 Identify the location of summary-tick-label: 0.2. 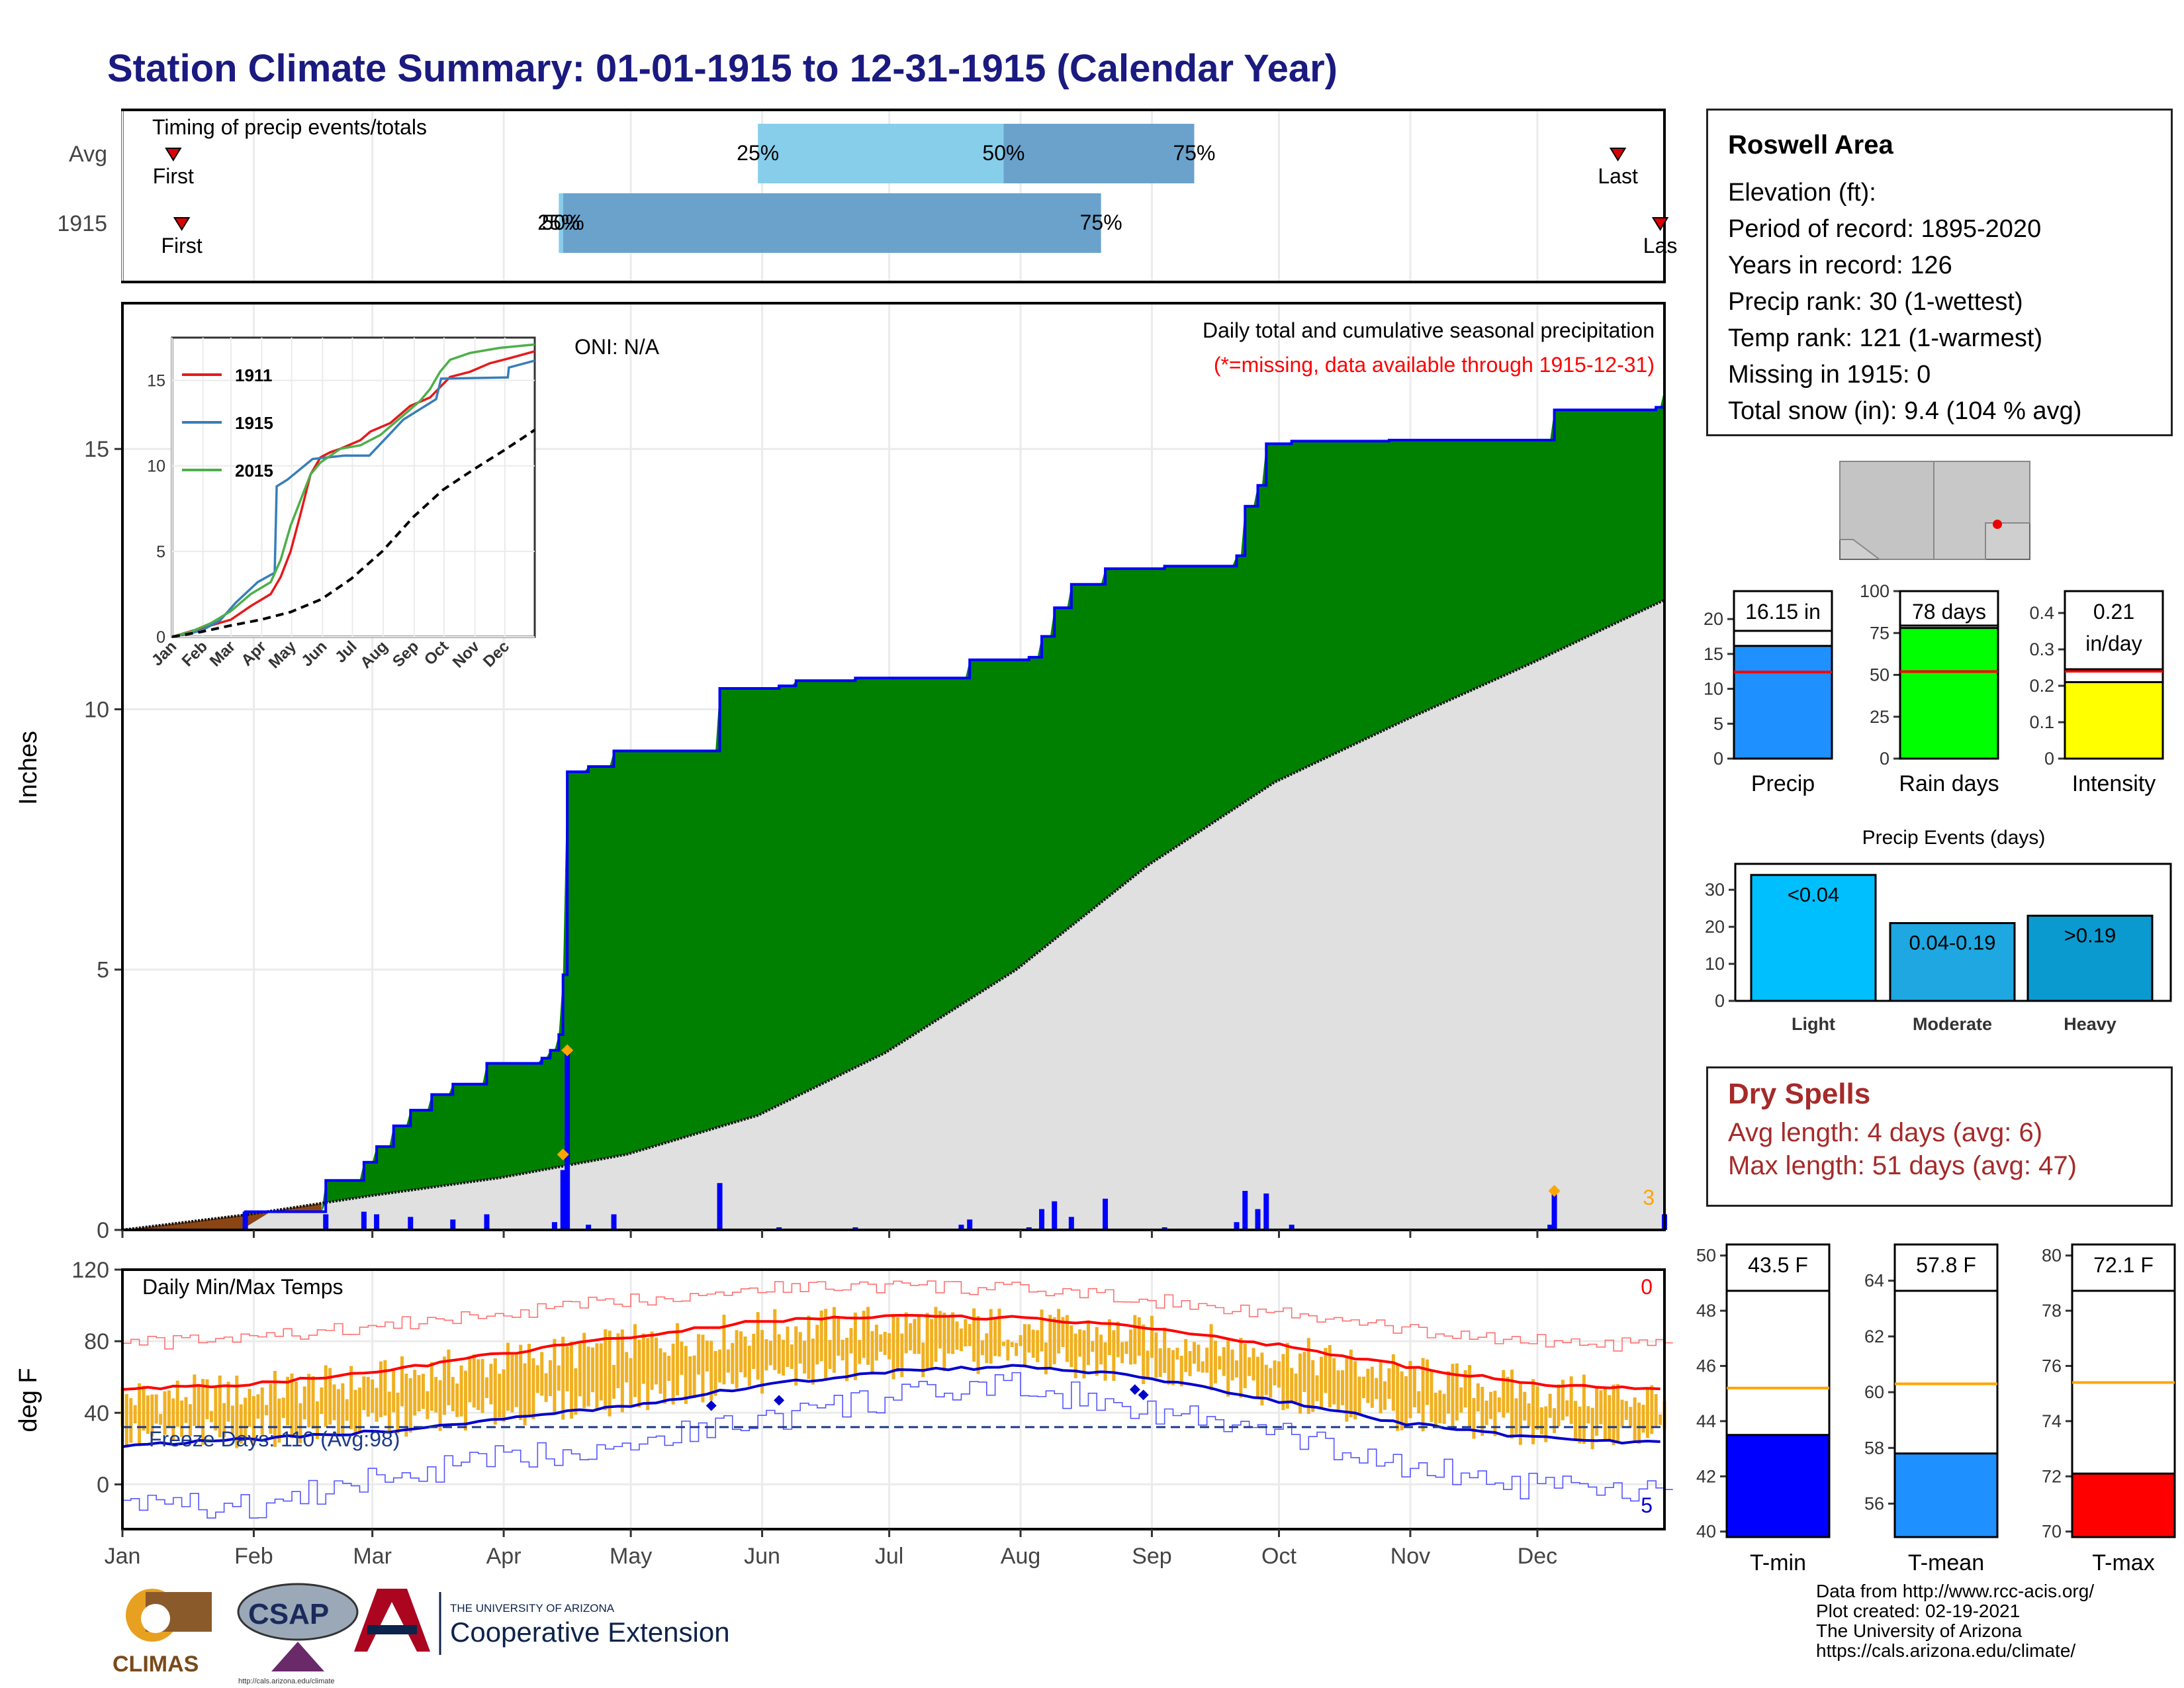
(2042, 686).